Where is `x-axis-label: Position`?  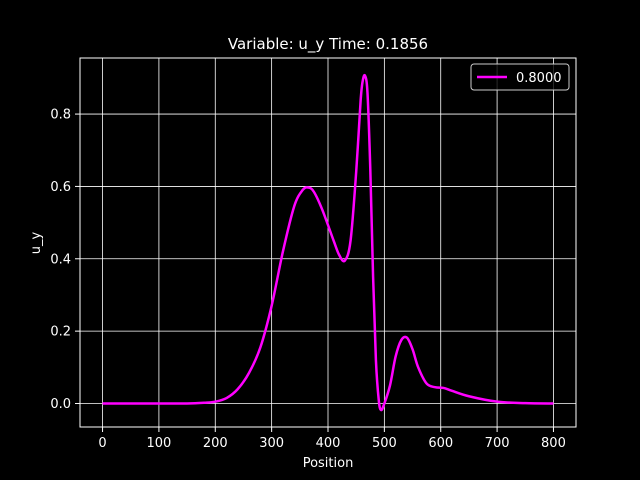 x-axis-label: Position is located at coordinates (328, 463).